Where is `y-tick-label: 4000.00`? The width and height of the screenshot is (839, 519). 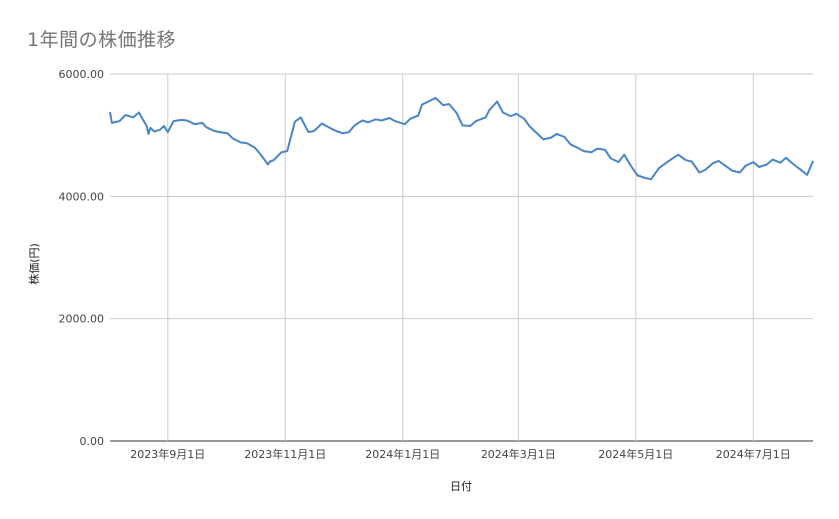
y-tick-label: 4000.00 is located at coordinates (82, 196).